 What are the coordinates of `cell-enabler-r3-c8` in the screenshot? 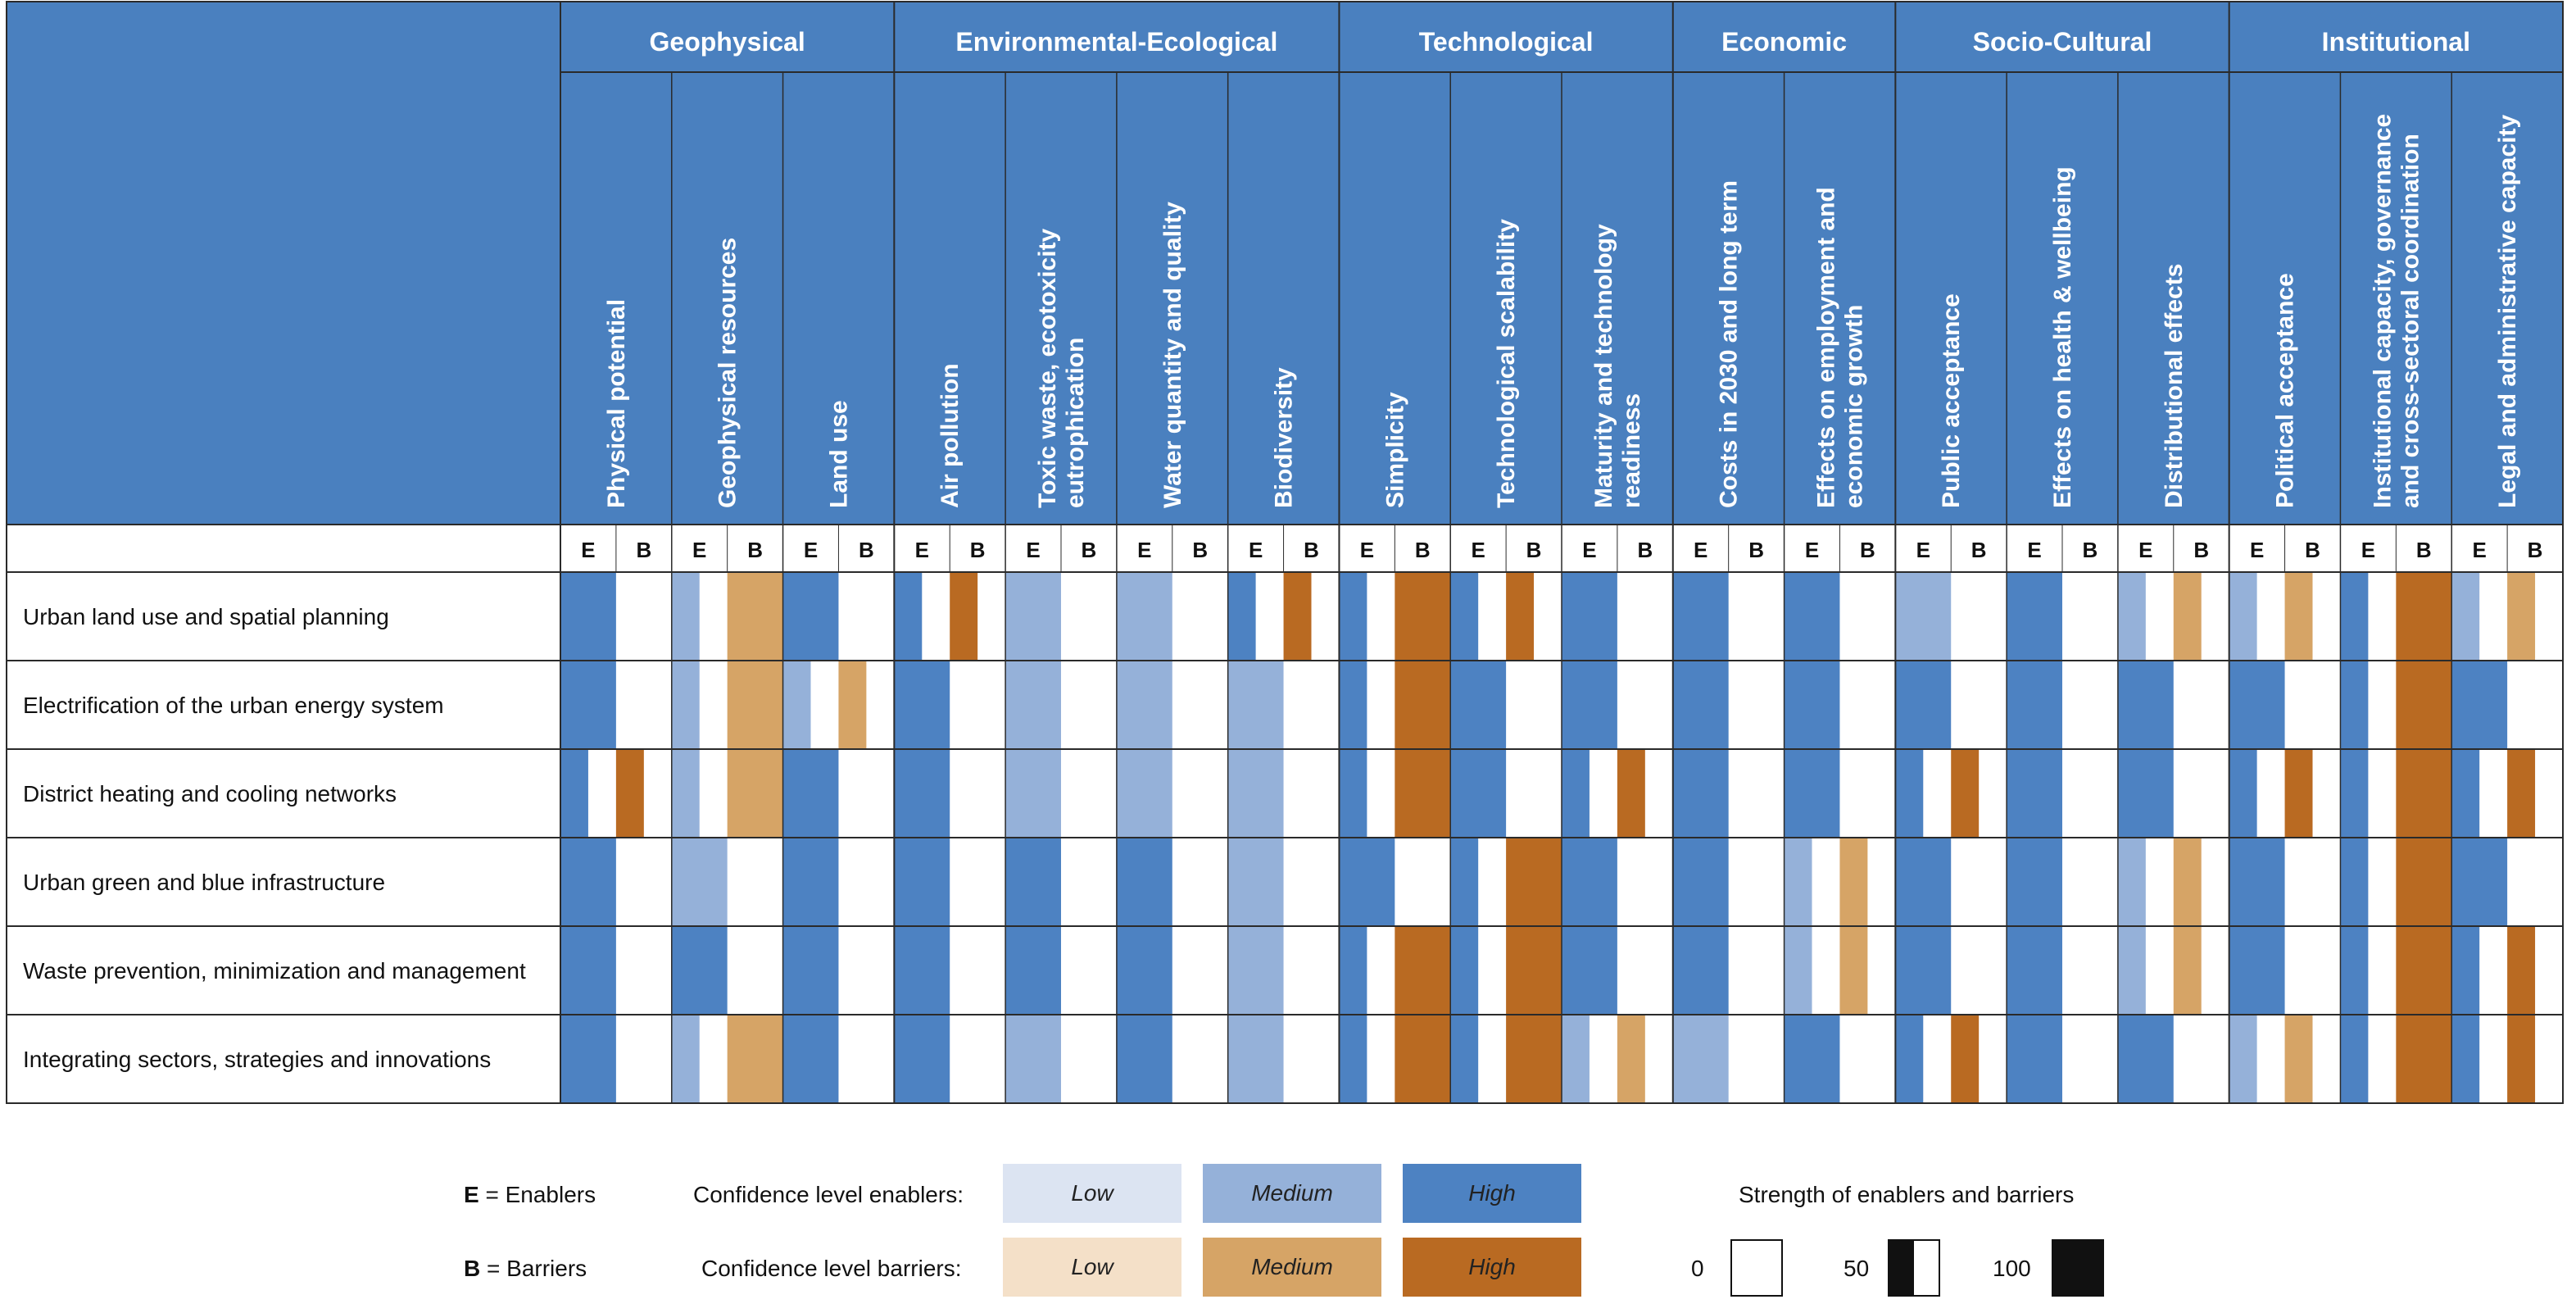 It's located at (1464, 882).